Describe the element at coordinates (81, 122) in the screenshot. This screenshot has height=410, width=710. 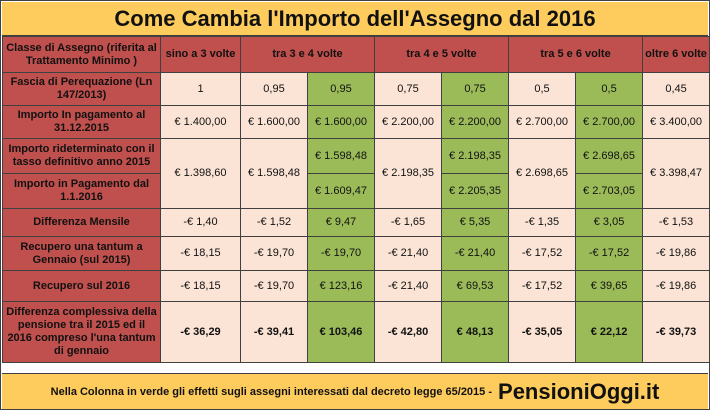
I see `row-label-importo-2015: Importo In pagamento al 31.12.2015` at that location.